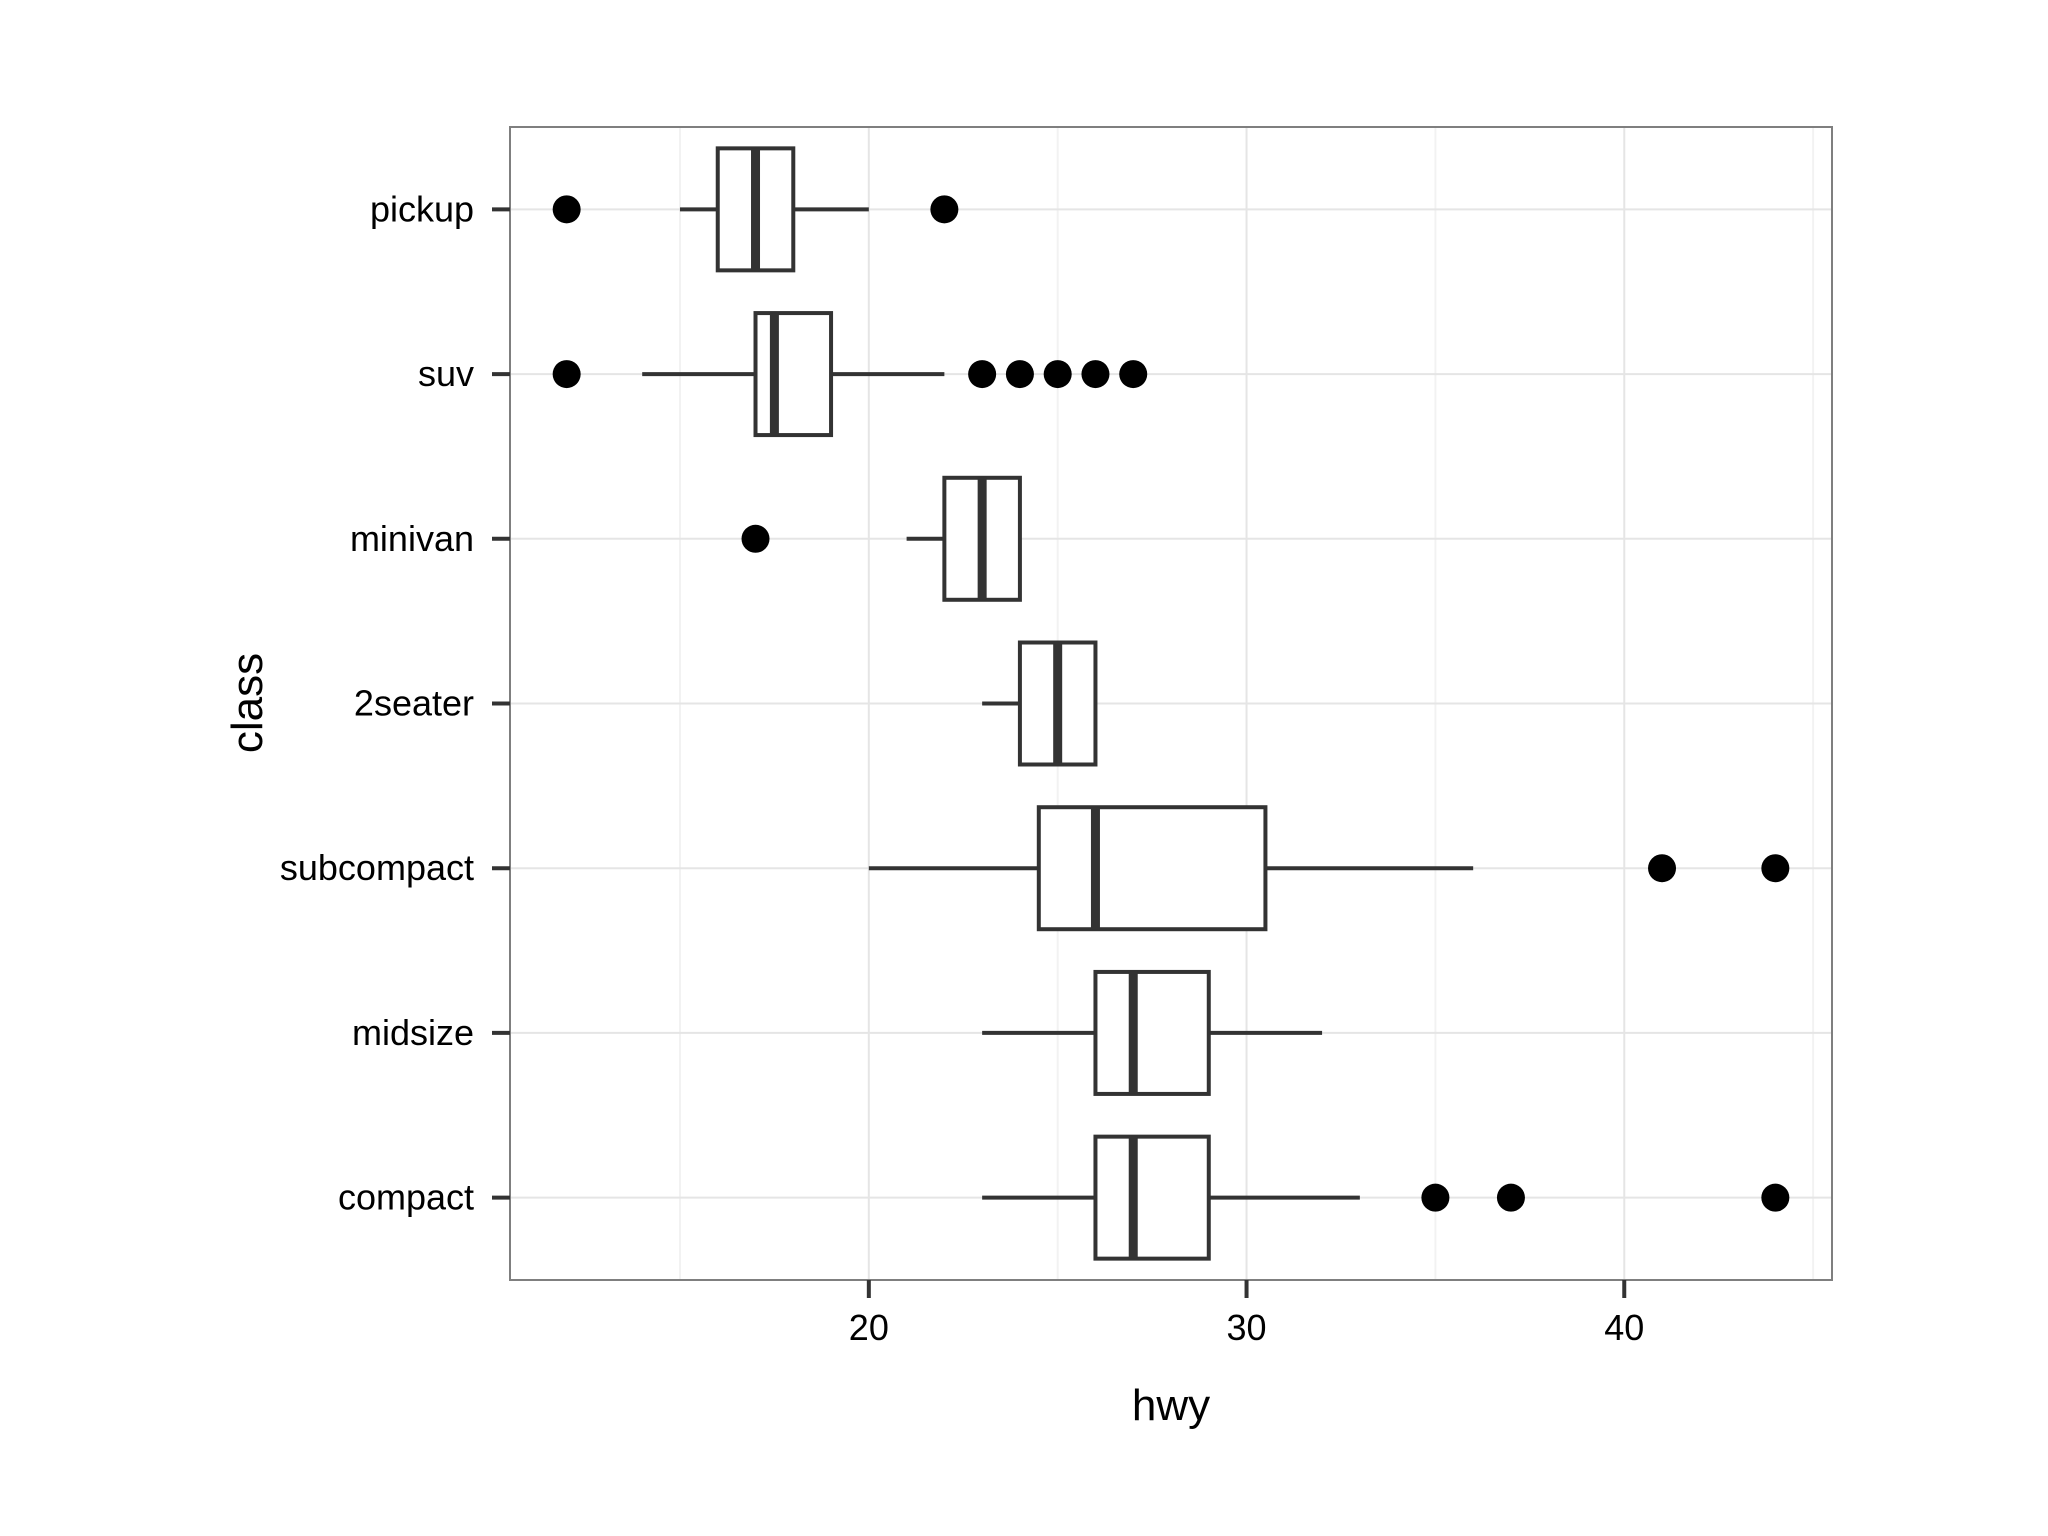 The height and width of the screenshot is (1536, 2048). Describe the element at coordinates (406, 1197) in the screenshot. I see `y-tick-label: compact` at that location.